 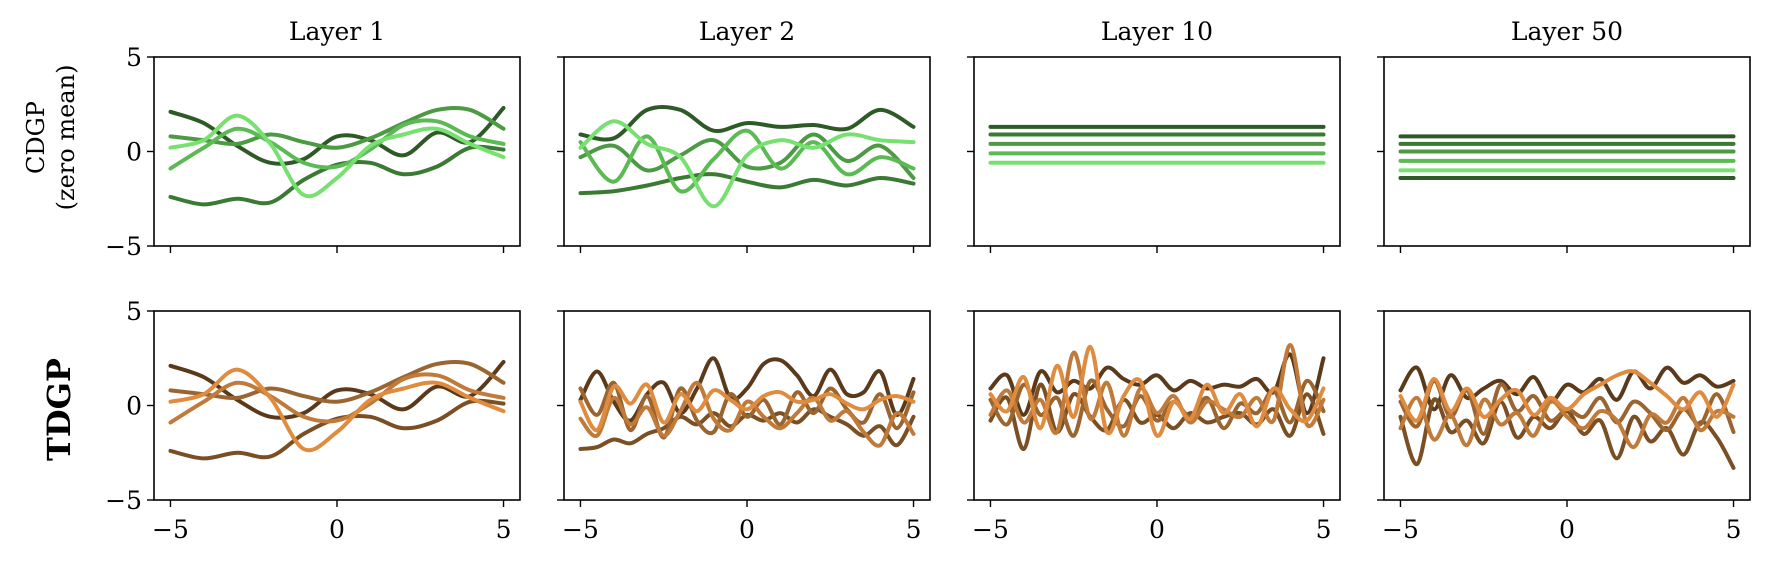 I want to click on y-tick-label-tdgp-layer-1-1: 0, so click(x=134, y=406).